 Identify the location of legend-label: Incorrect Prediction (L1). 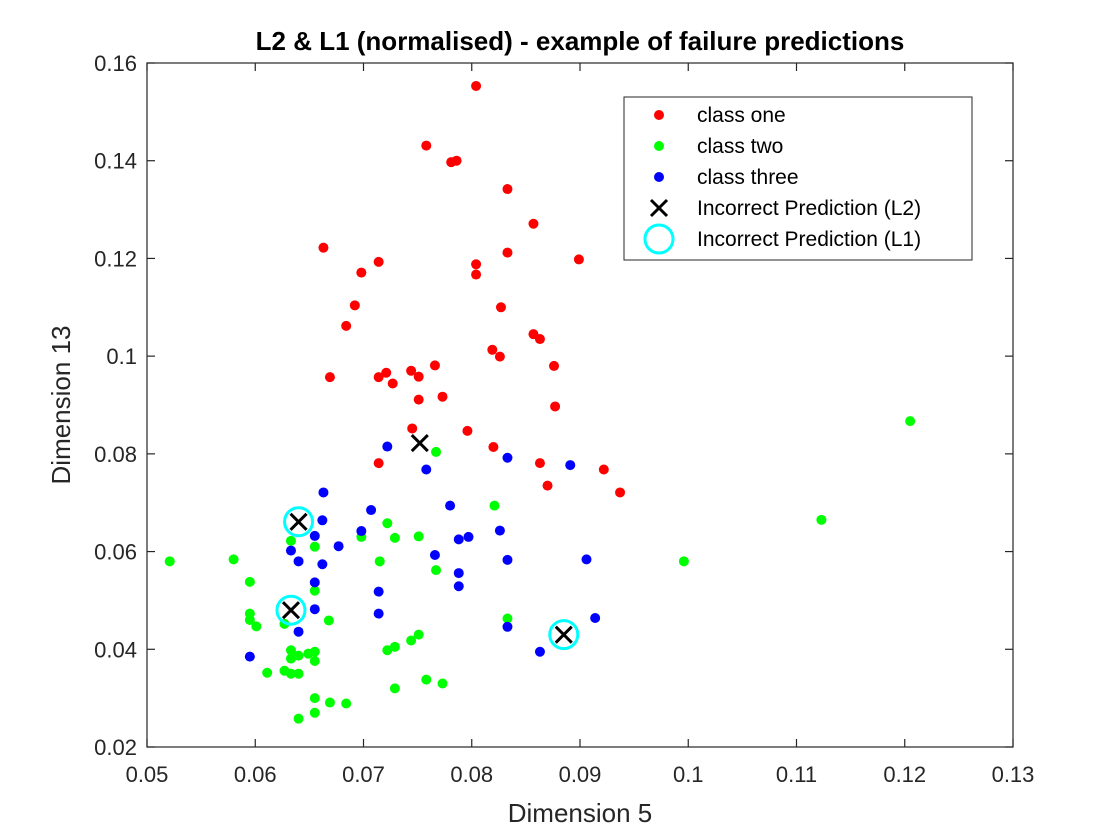
(809, 239).